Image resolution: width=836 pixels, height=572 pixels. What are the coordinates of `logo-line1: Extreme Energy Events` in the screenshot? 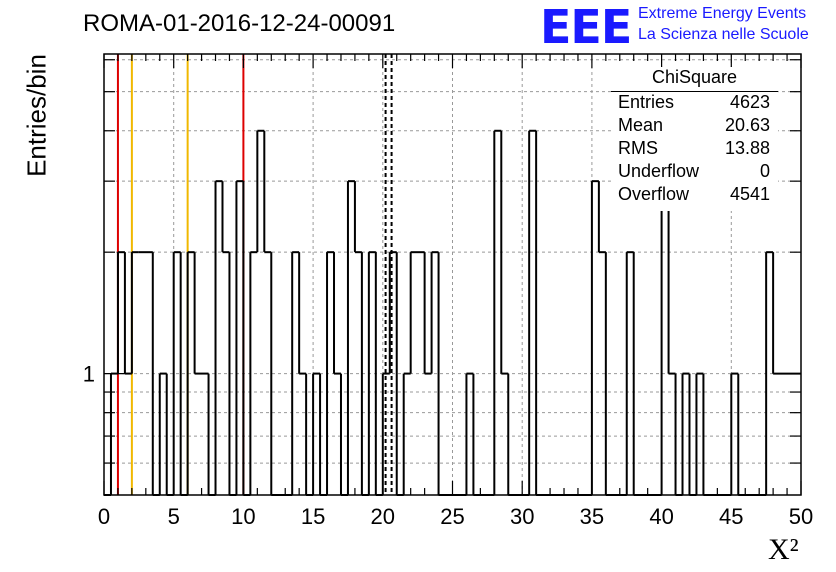 It's located at (722, 13).